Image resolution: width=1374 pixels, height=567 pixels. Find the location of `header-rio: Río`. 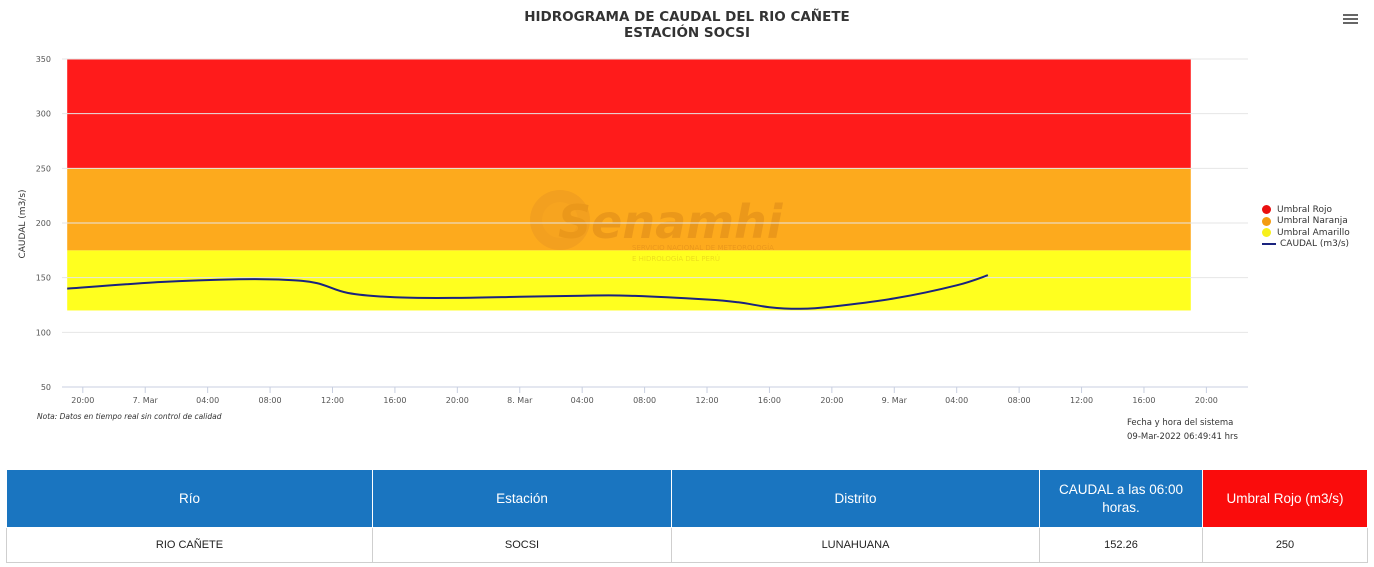

header-rio: Río is located at coordinates (189, 498).